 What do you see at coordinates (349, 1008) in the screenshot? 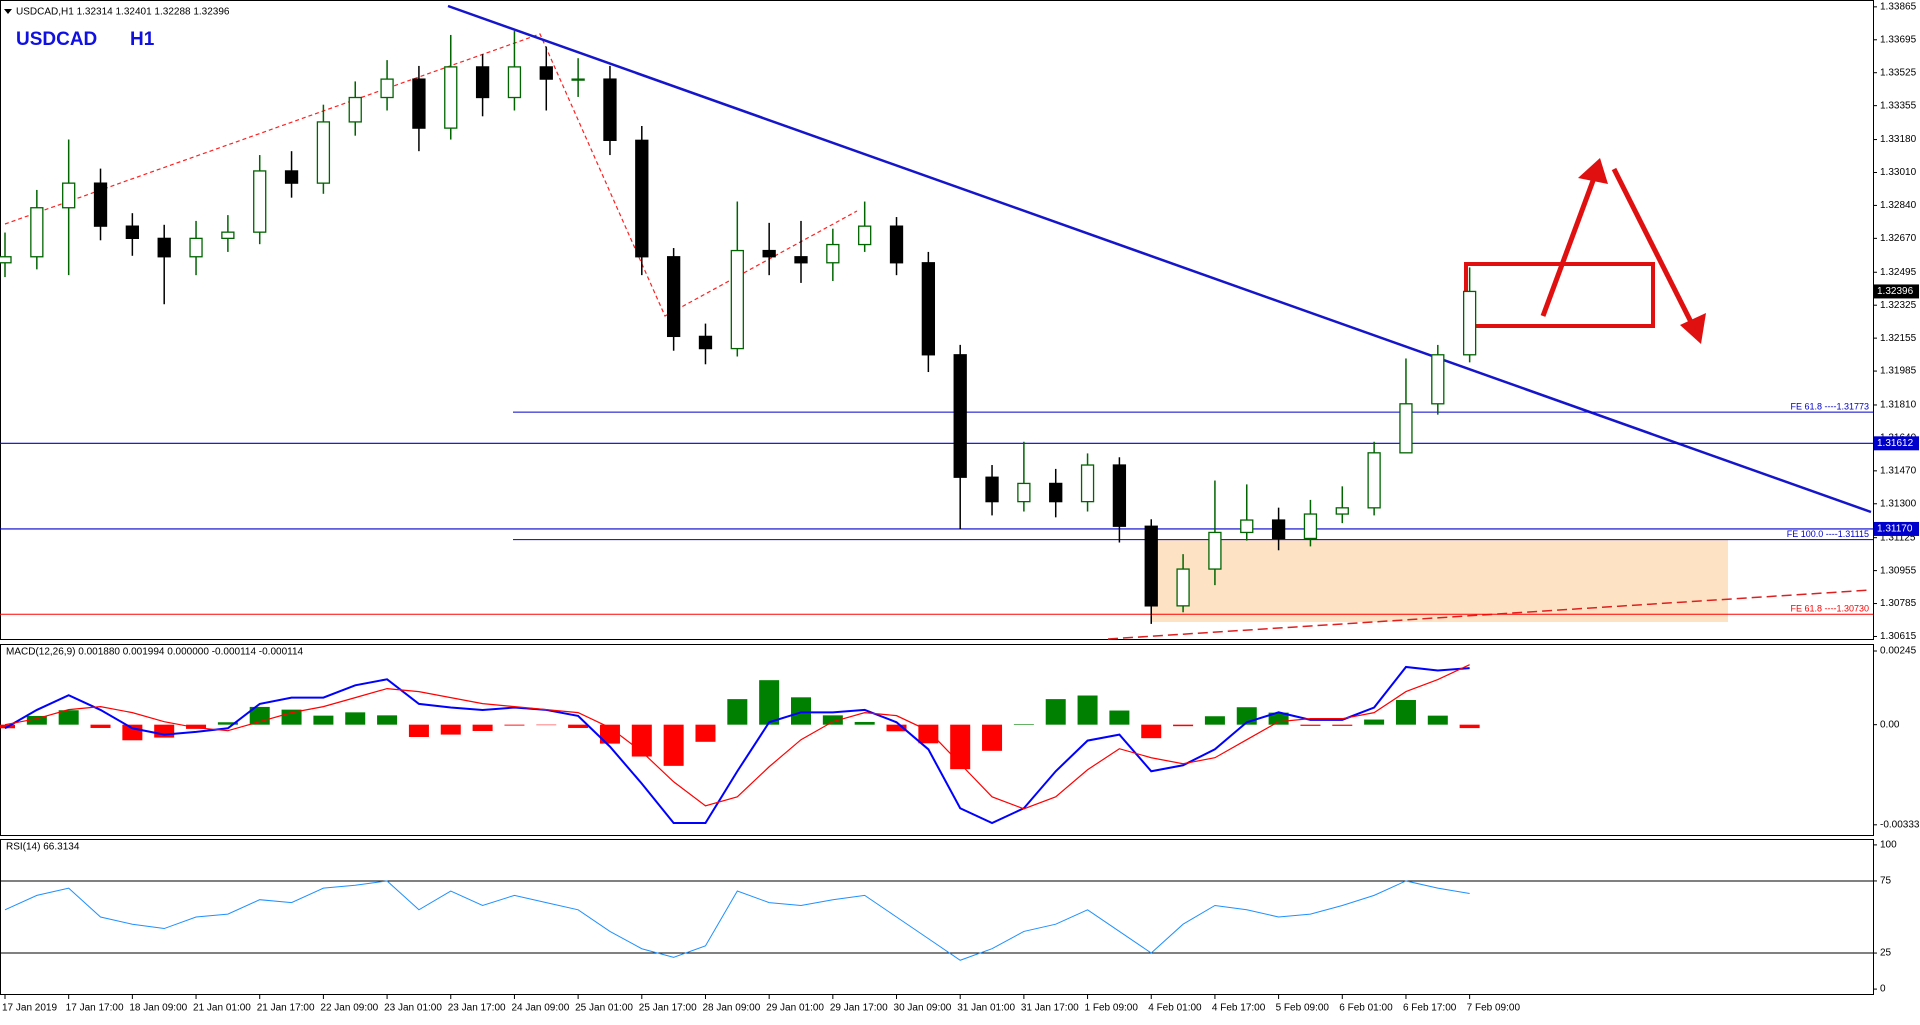
I see `x-tick-label: 22 Jan 09:00` at bounding box center [349, 1008].